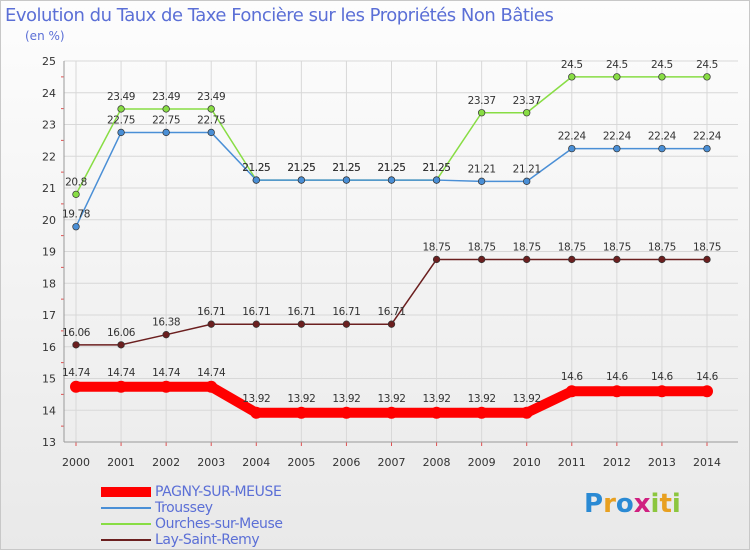 The image size is (750, 550). Describe the element at coordinates (76, 215) in the screenshot. I see `data-label: 19.78` at that location.